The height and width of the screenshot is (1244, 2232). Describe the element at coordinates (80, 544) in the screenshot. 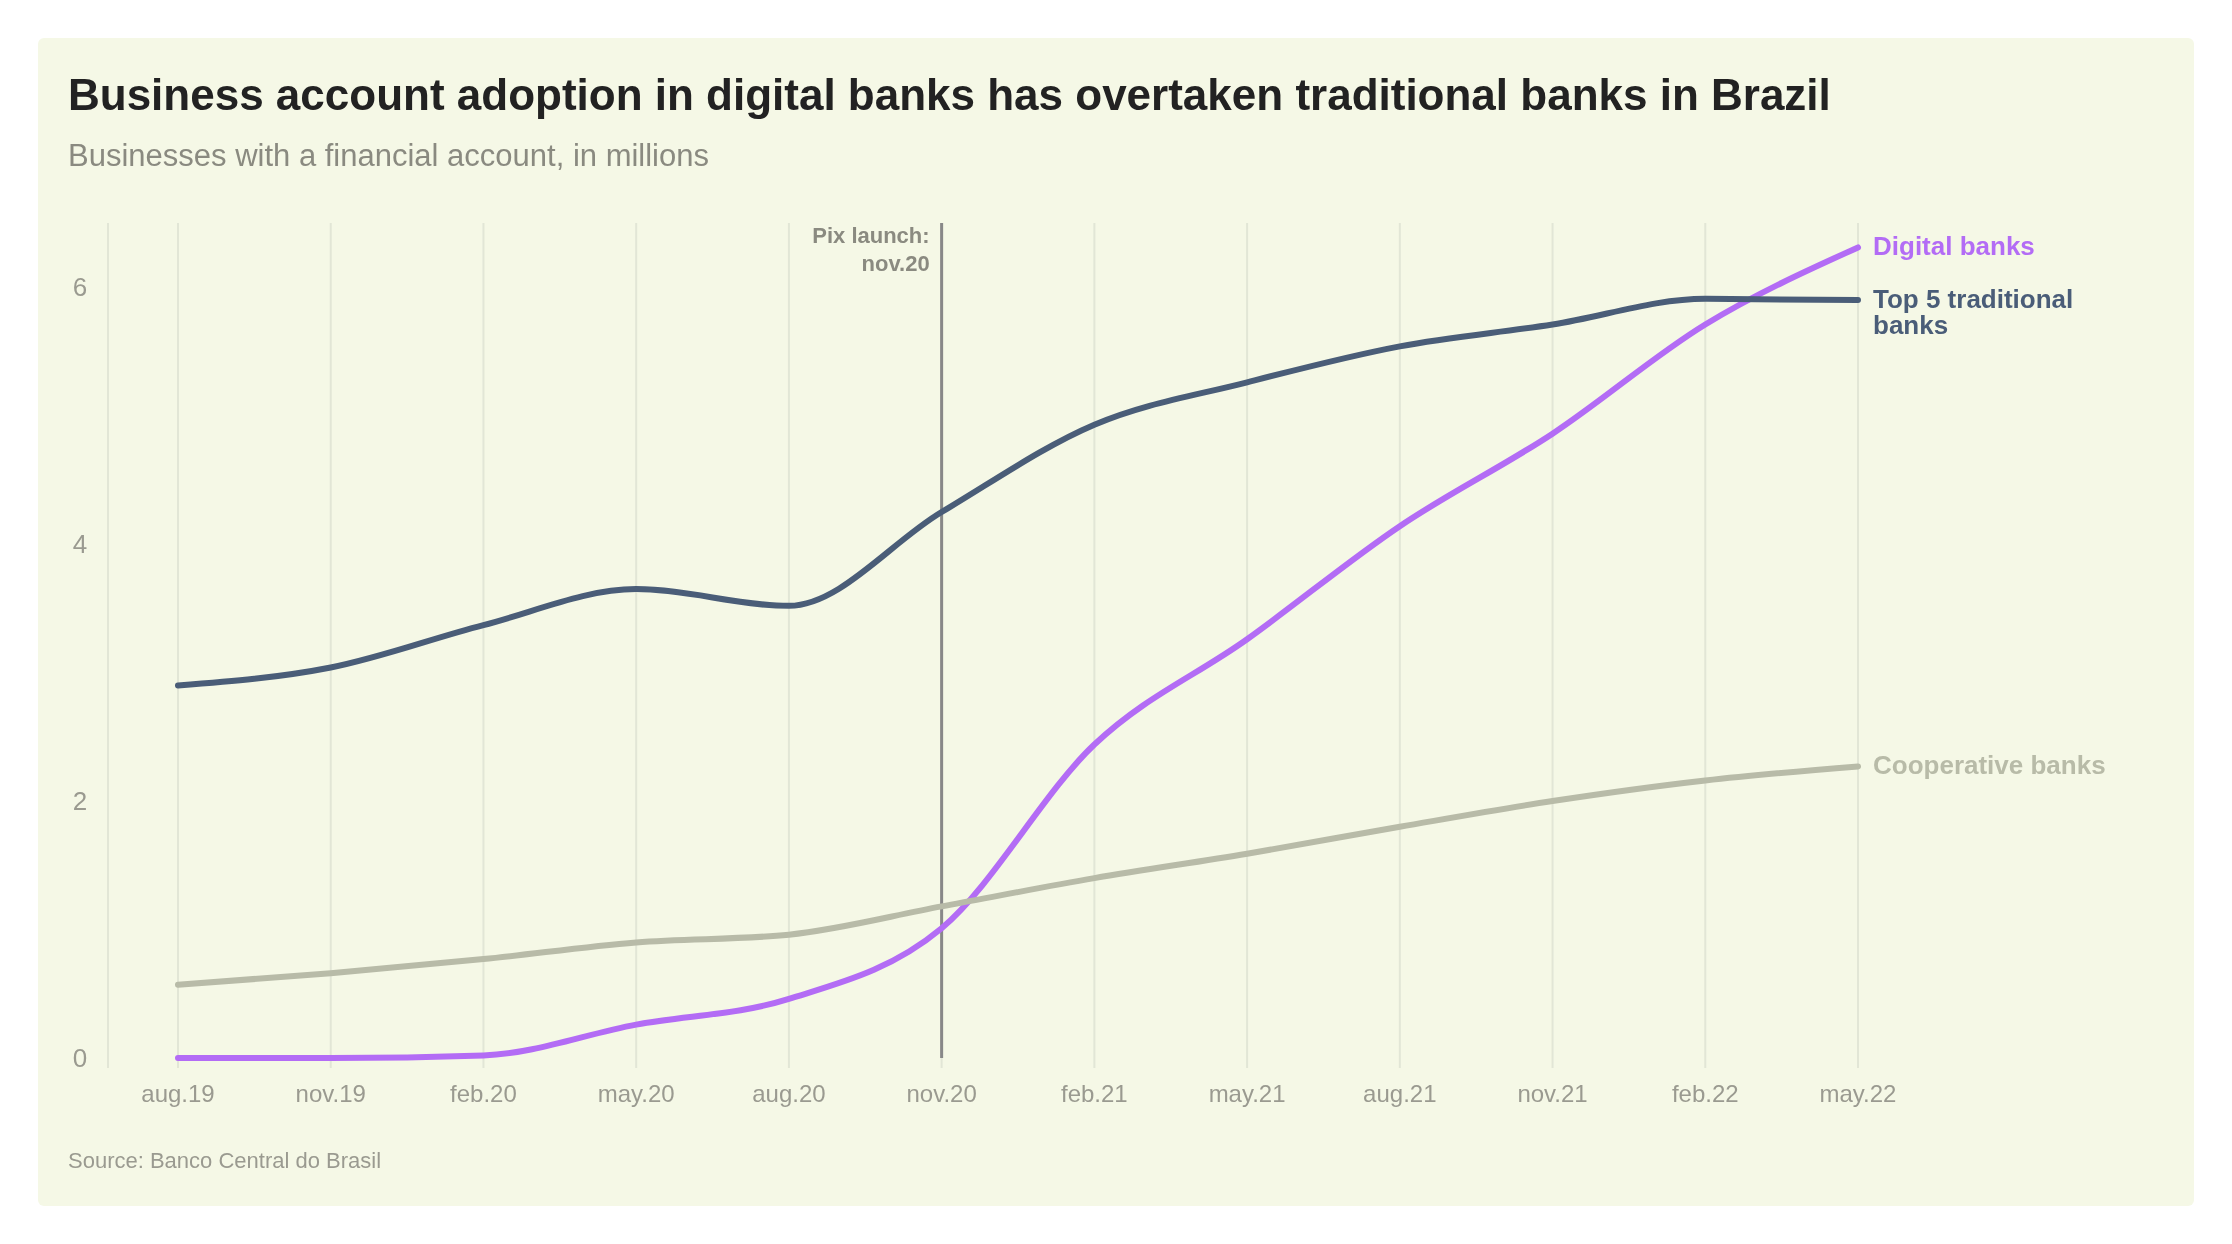

I see `y-tick-label: 4` at that location.